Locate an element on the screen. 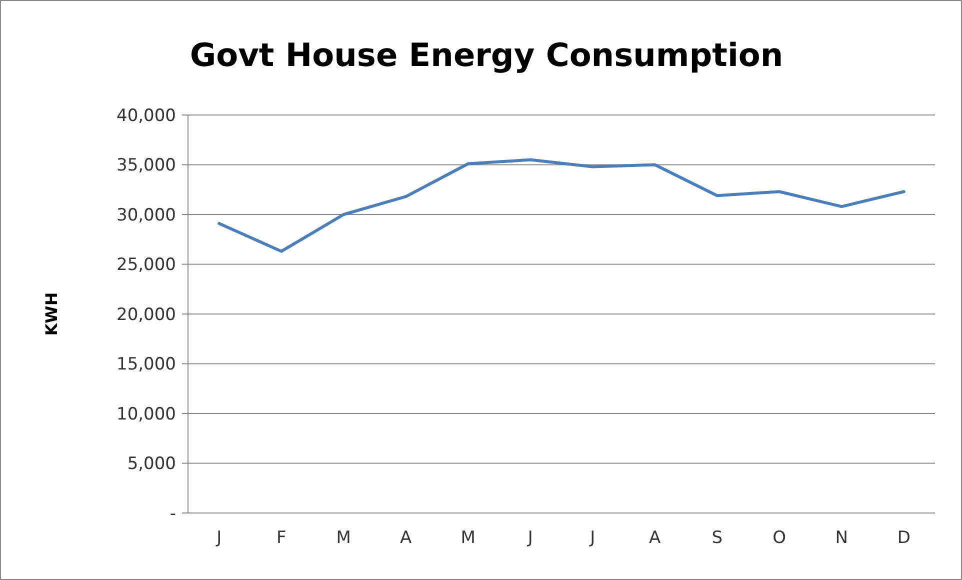  y-tick-label: 10,000 is located at coordinates (146, 414).